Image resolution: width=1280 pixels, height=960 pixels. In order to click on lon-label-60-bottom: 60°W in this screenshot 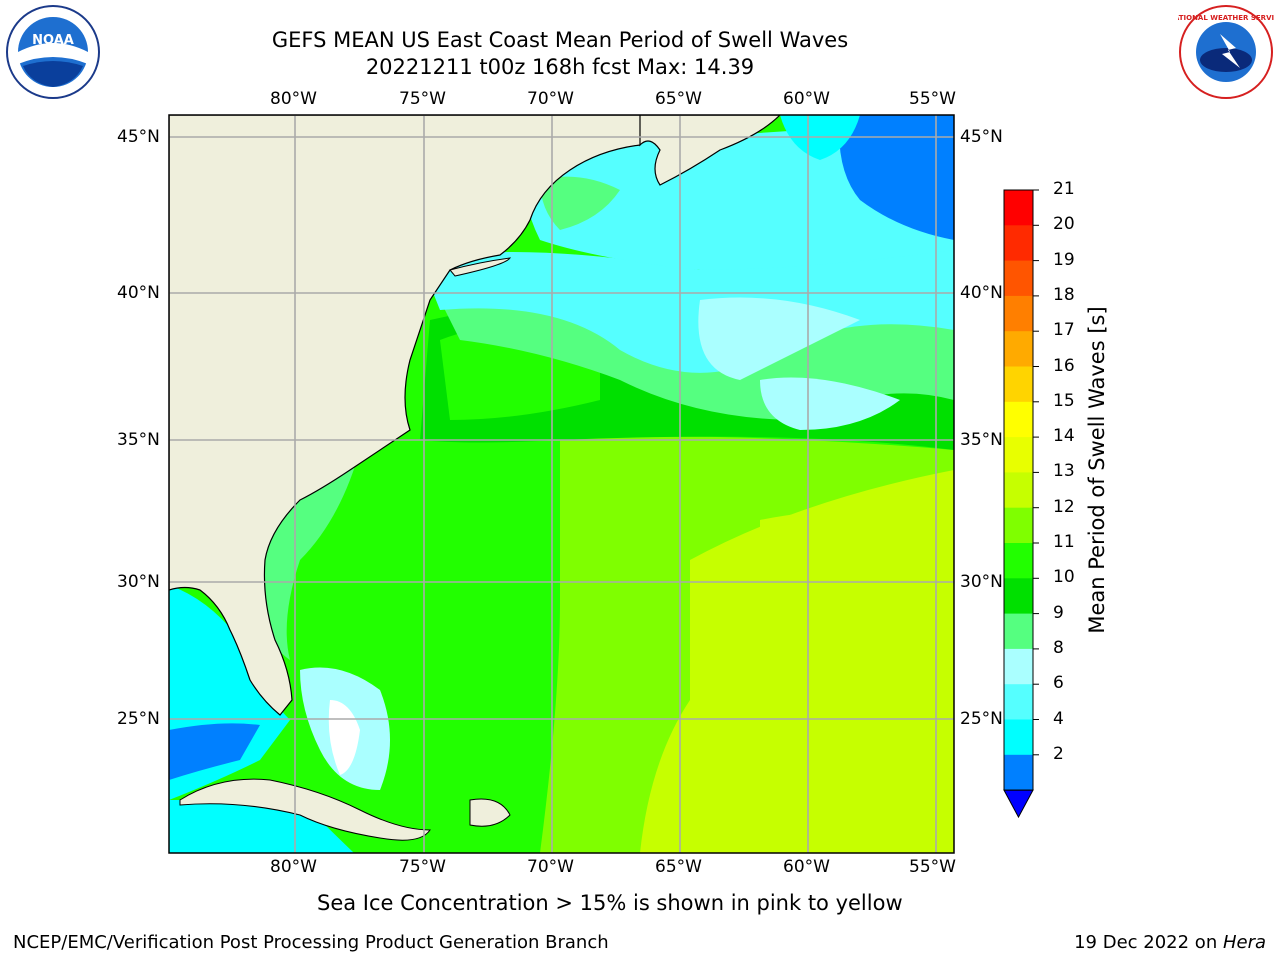, I will do `click(806, 867)`.